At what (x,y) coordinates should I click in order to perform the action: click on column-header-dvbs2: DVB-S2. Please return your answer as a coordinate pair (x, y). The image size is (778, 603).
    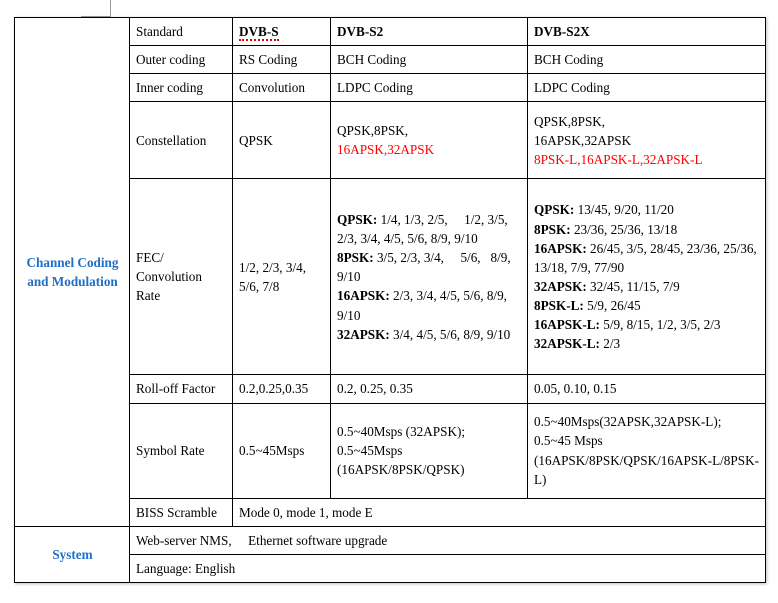
    Looking at the image, I should click on (429, 31).